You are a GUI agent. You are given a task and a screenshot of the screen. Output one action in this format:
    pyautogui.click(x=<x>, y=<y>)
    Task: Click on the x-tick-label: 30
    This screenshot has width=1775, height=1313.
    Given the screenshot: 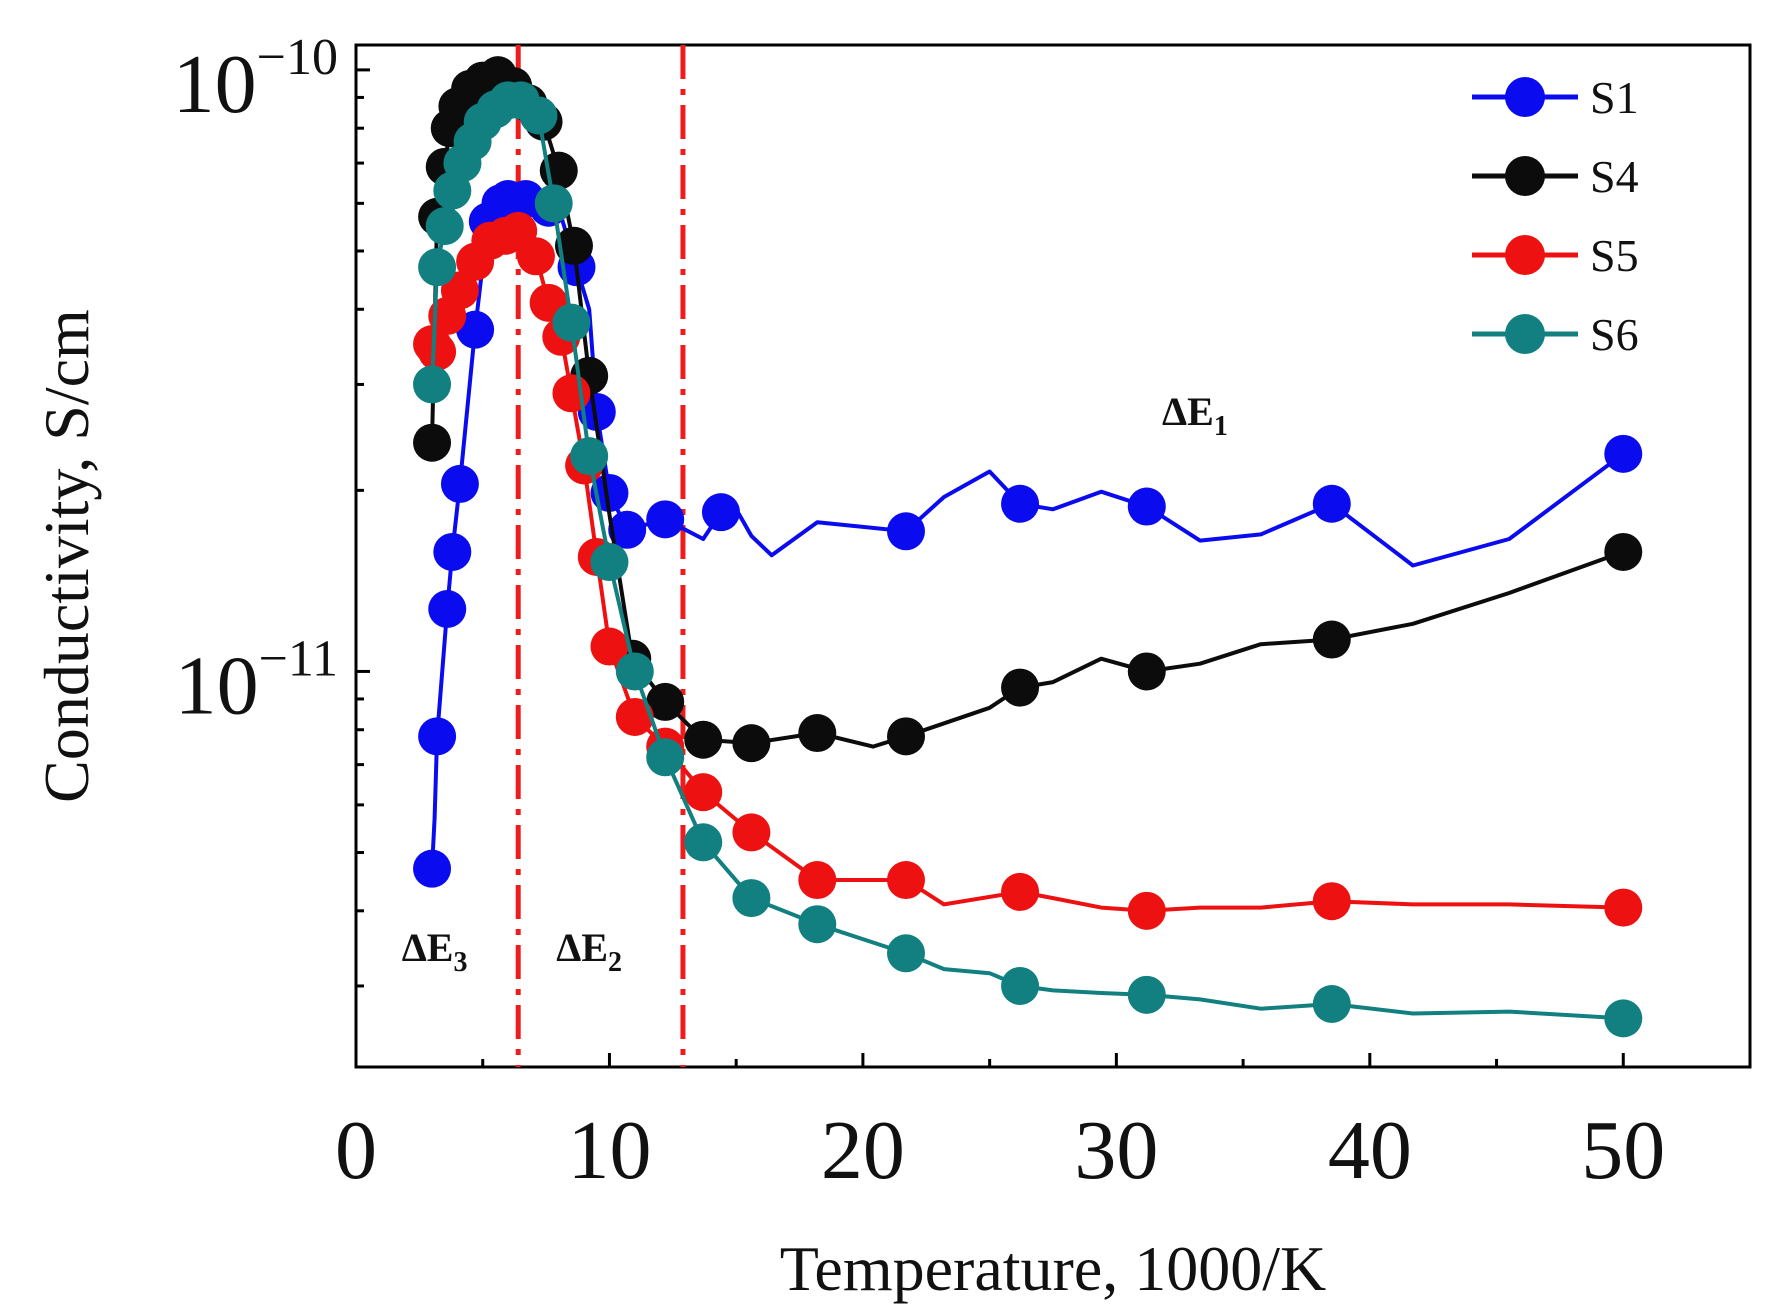 What is the action you would take?
    pyautogui.click(x=1116, y=1150)
    